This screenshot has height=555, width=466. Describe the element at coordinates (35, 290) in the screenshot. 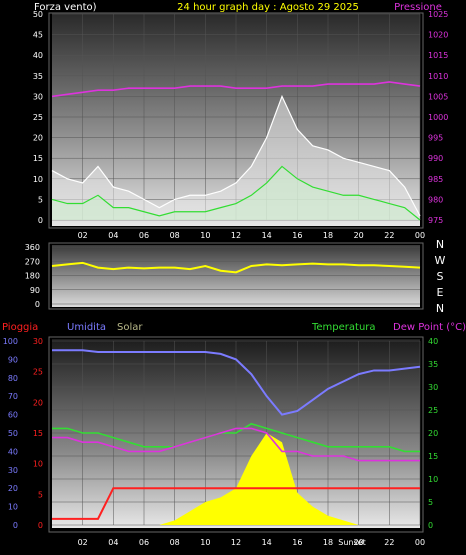

I see `direction-tick-label: 90` at that location.